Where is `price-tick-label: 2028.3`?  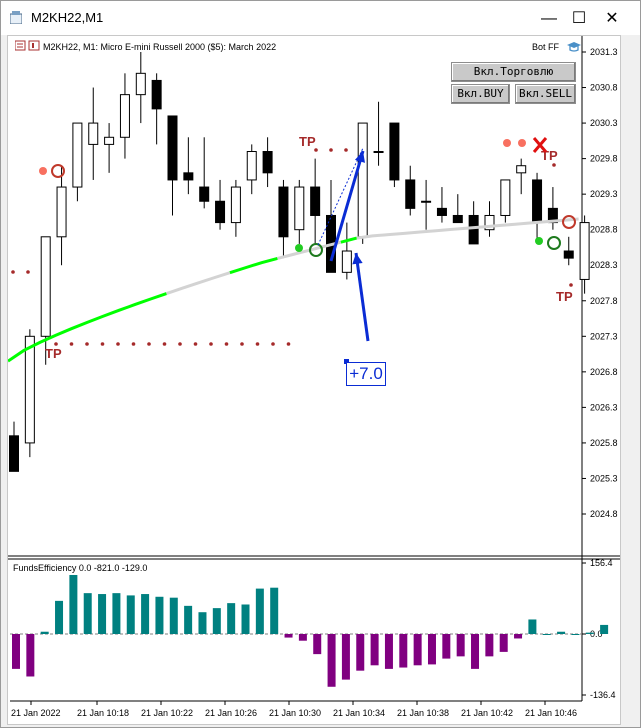 price-tick-label: 2028.3 is located at coordinates (604, 265).